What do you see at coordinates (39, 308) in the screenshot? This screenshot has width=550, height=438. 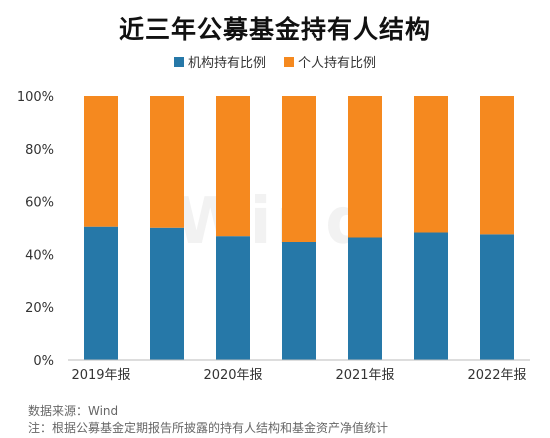 I see `y-tick-label: 20%` at bounding box center [39, 308].